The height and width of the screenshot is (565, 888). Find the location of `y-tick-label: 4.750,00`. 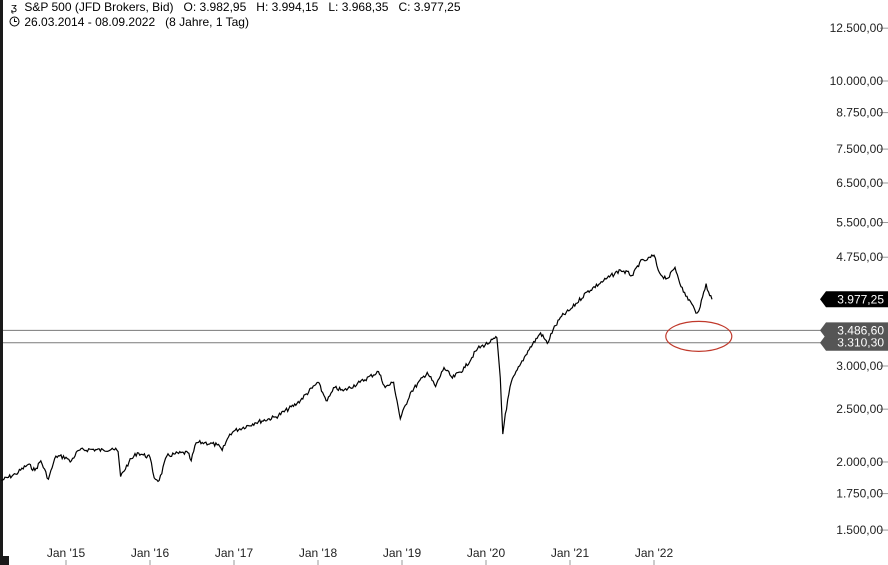

y-tick-label: 4.750,00 is located at coordinates (859, 257).